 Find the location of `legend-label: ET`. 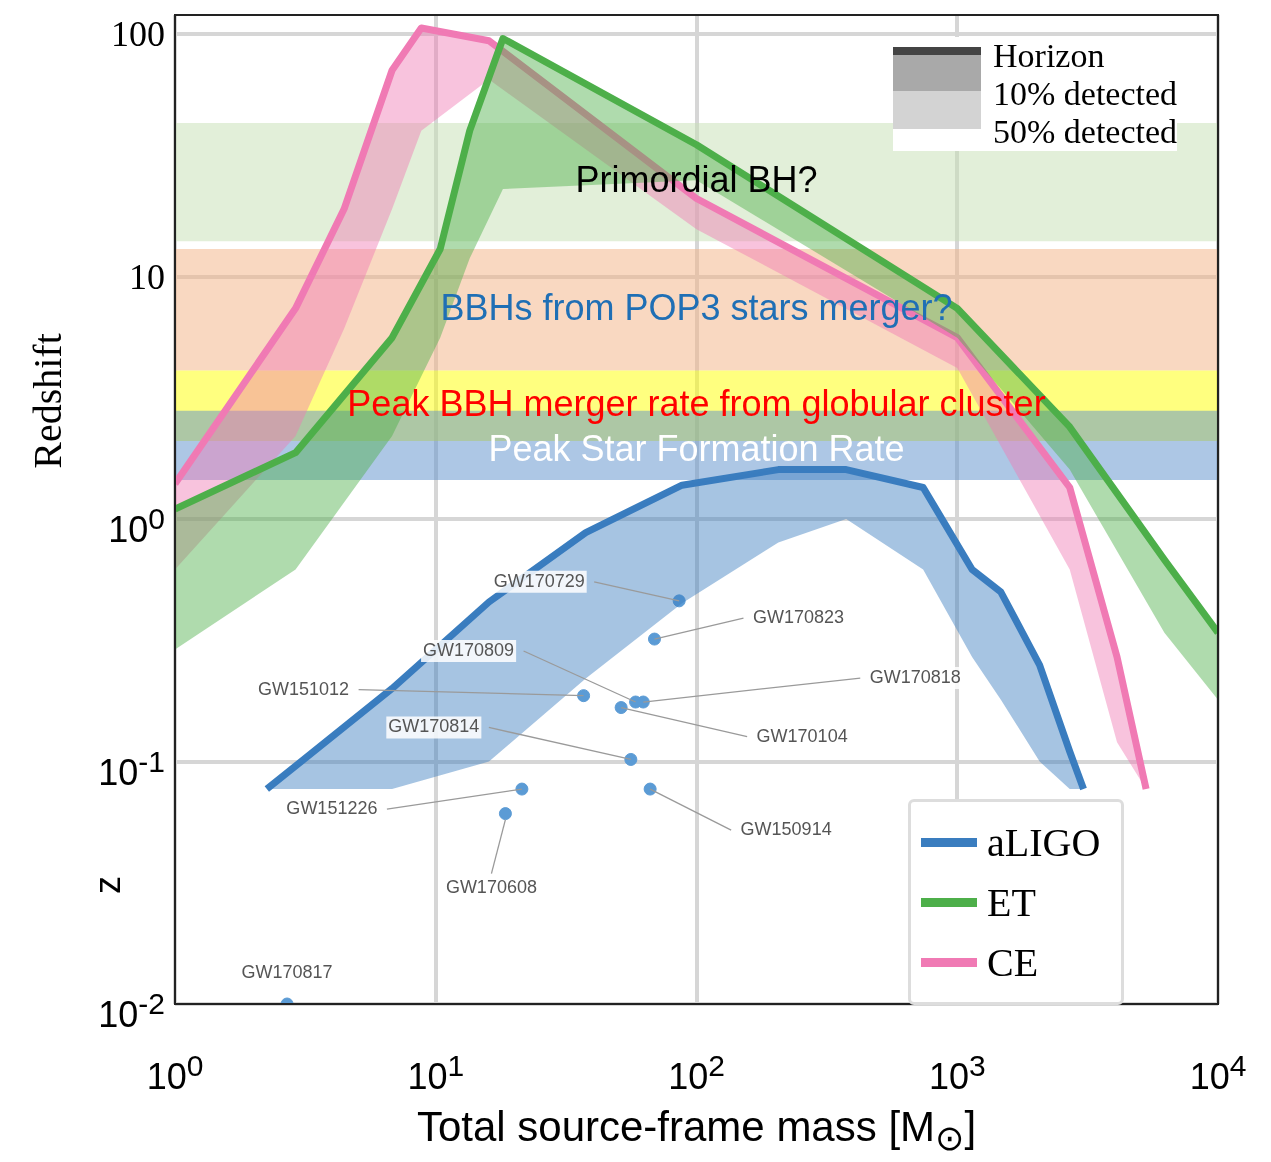

legend-label: ET is located at coordinates (1011, 902).